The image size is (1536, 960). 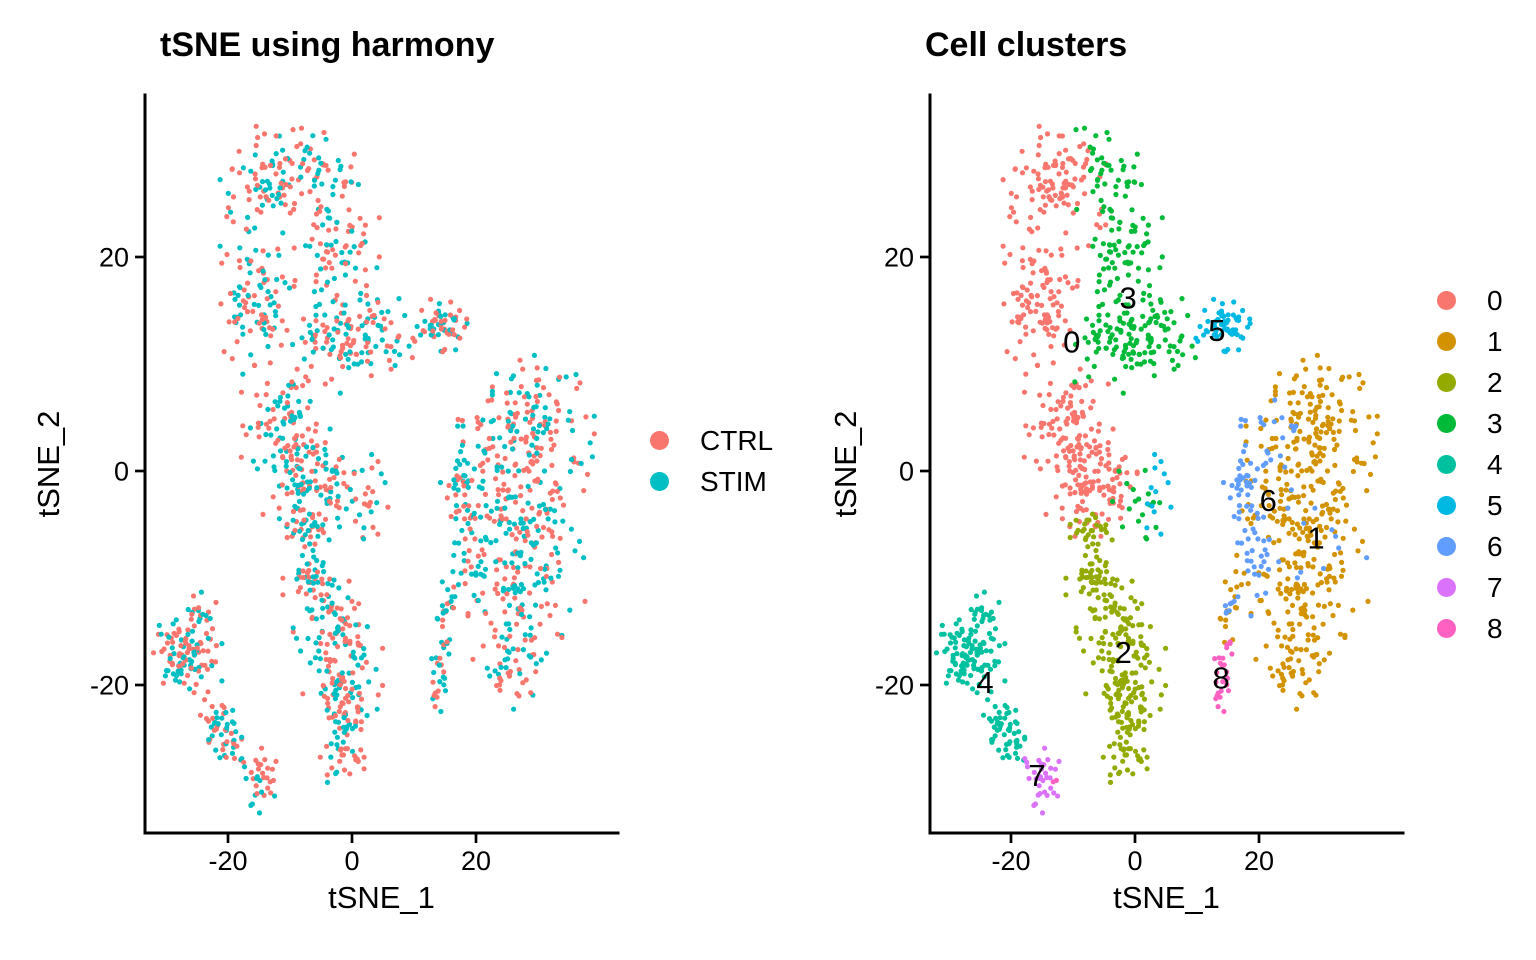 What do you see at coordinates (48, 464) in the screenshot?
I see `left-yaxis-label: tSNE_2` at bounding box center [48, 464].